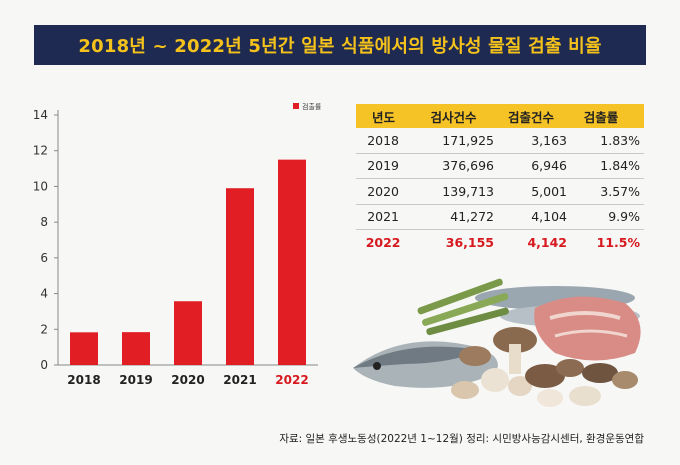 The width and height of the screenshot is (680, 465). I want to click on cell-year: 2020, so click(383, 191).